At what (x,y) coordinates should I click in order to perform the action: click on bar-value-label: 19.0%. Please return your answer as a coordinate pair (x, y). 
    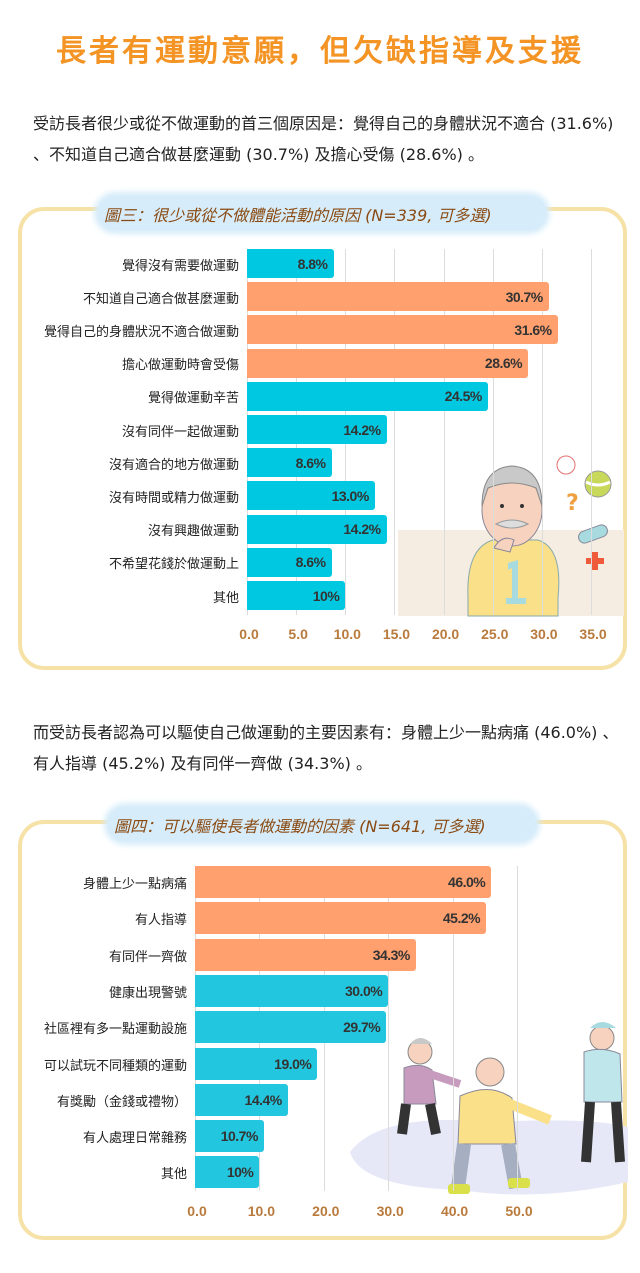
    Looking at the image, I should click on (293, 1063).